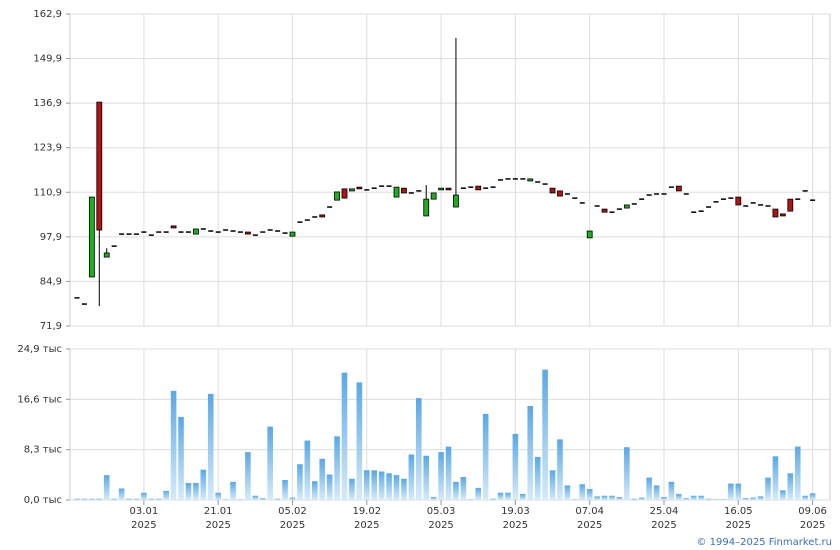  What do you see at coordinates (47, 192) in the screenshot?
I see `y-tick-label: 110,9` at bounding box center [47, 192].